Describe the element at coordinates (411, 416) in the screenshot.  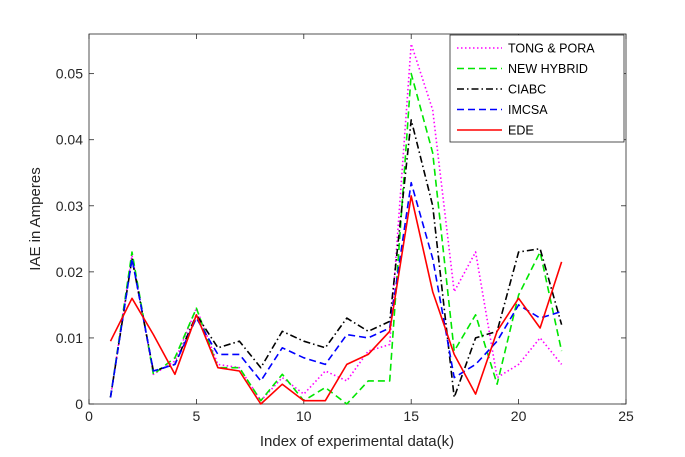
I see `x-tick-label: 15` at that location.